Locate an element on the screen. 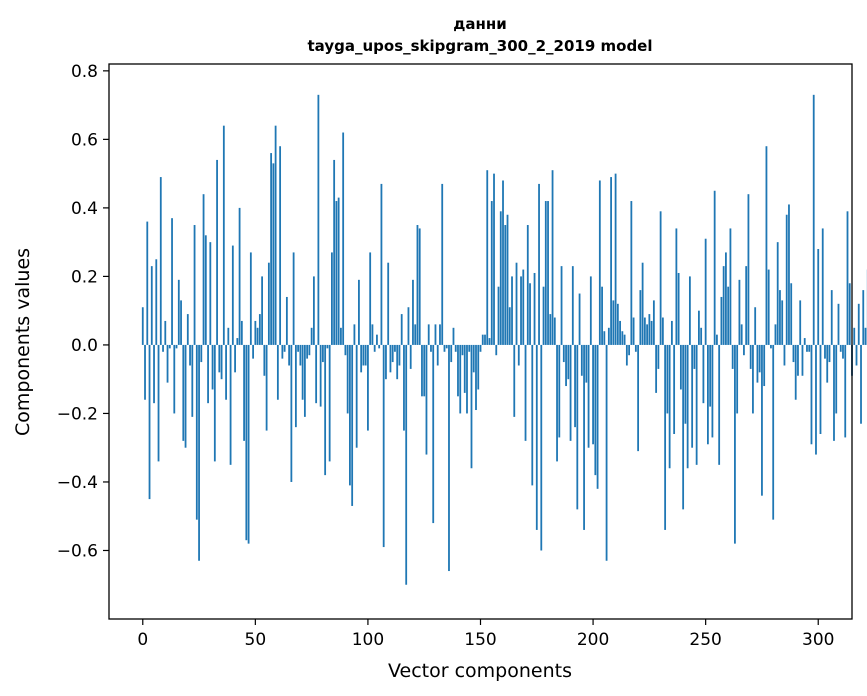 The width and height of the screenshot is (867, 696). y-axis-label: Components values is located at coordinates (23, 342).